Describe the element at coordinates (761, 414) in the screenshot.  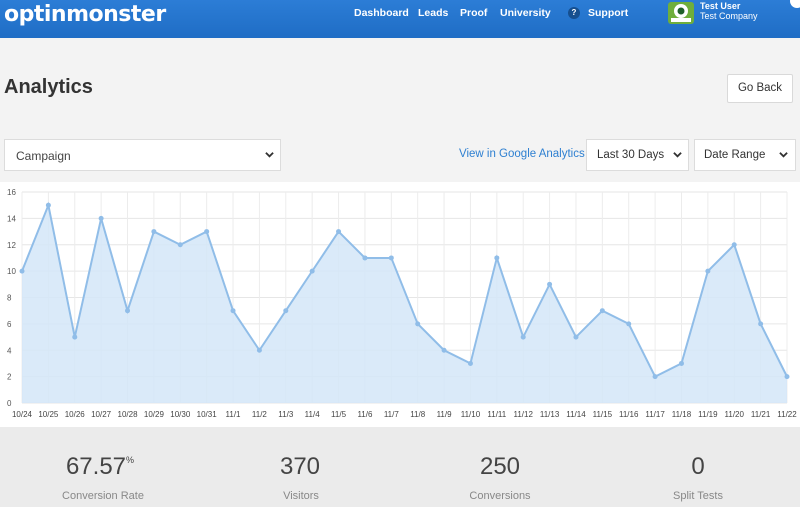
I see `x-tick-label: 11/21` at that location.